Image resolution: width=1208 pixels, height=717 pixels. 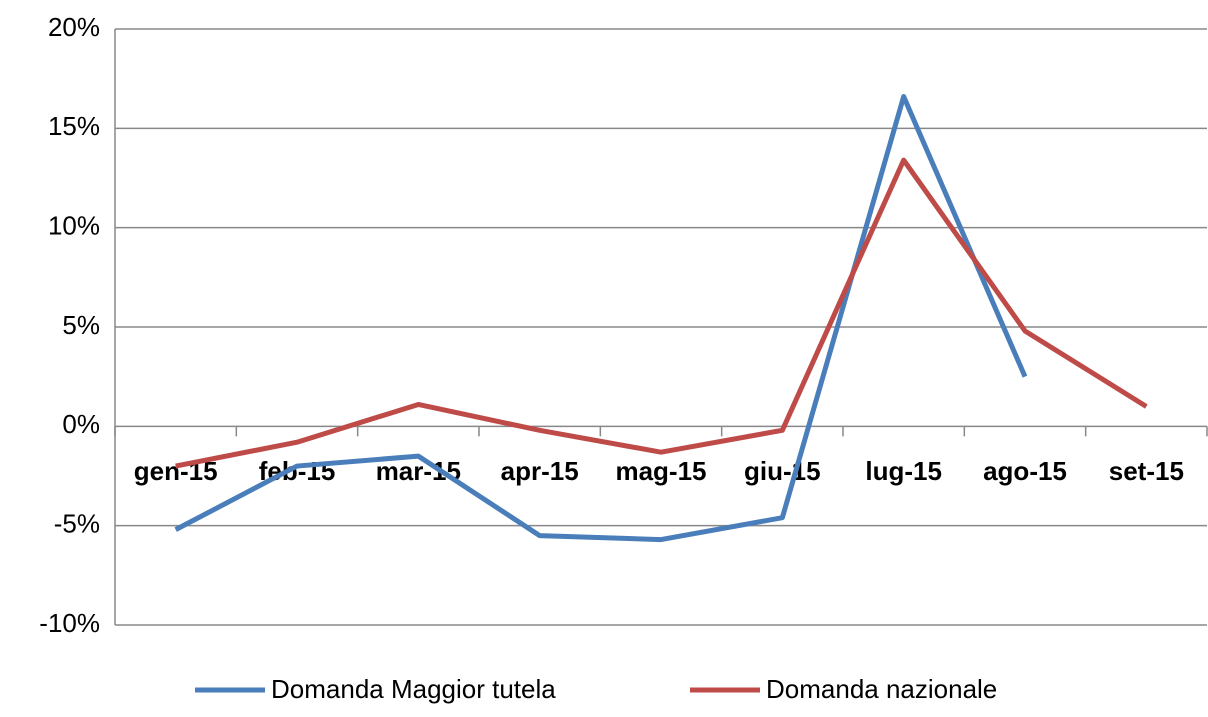 What do you see at coordinates (1025, 471) in the screenshot?
I see `x-tick-label: ago-15` at bounding box center [1025, 471].